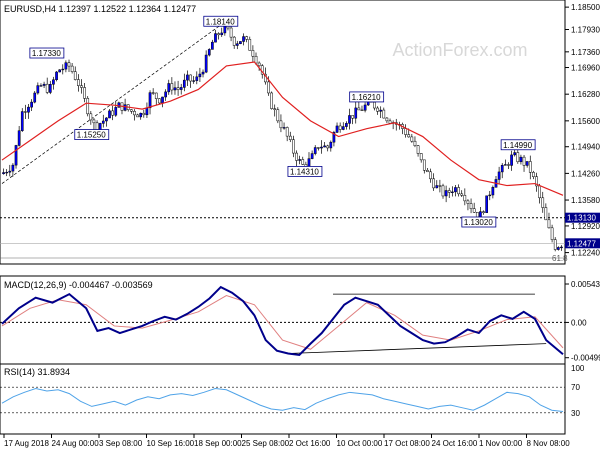 The width and height of the screenshot is (600, 450). What do you see at coordinates (455, 443) in the screenshot?
I see `x-tick-label: 24 Oct 16:00` at bounding box center [455, 443].